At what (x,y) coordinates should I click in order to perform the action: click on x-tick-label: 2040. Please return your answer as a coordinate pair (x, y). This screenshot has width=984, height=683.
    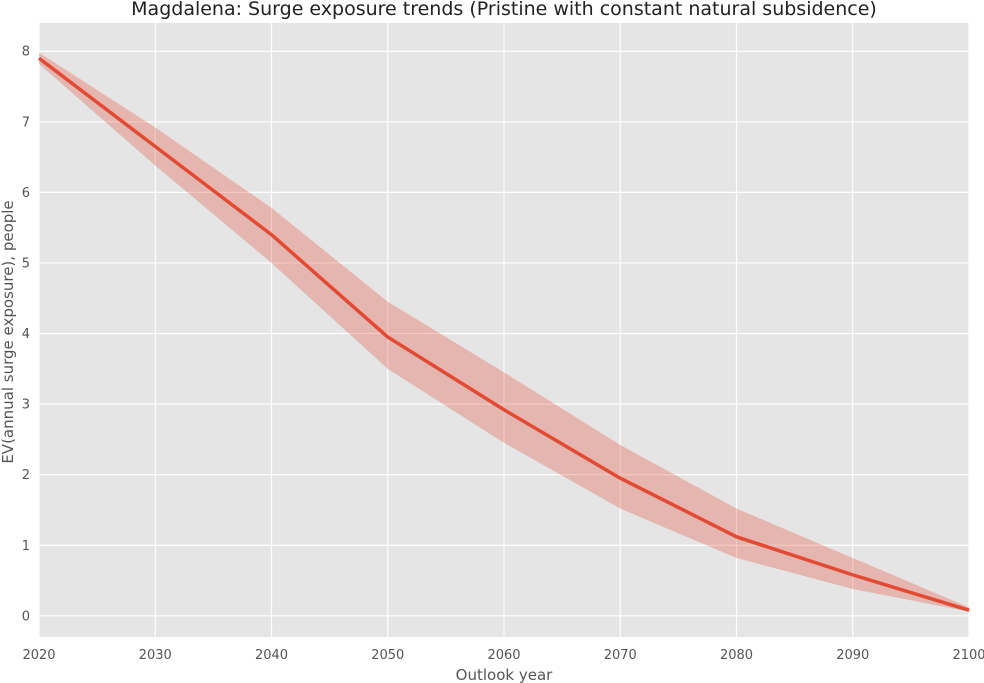
    Looking at the image, I should click on (271, 655).